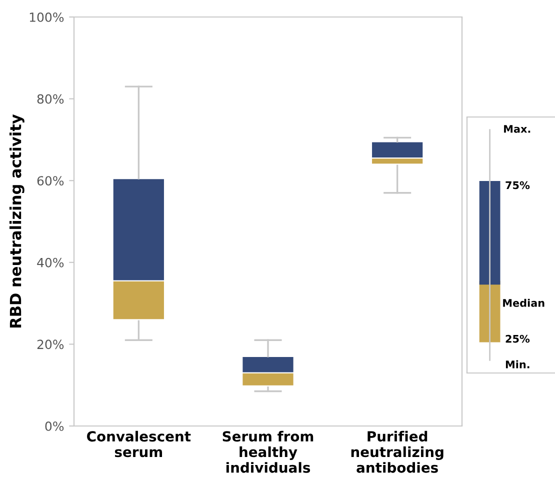 This screenshot has height=490, width=555. Describe the element at coordinates (54, 426) in the screenshot. I see `y-tick-label: 0%` at that location.